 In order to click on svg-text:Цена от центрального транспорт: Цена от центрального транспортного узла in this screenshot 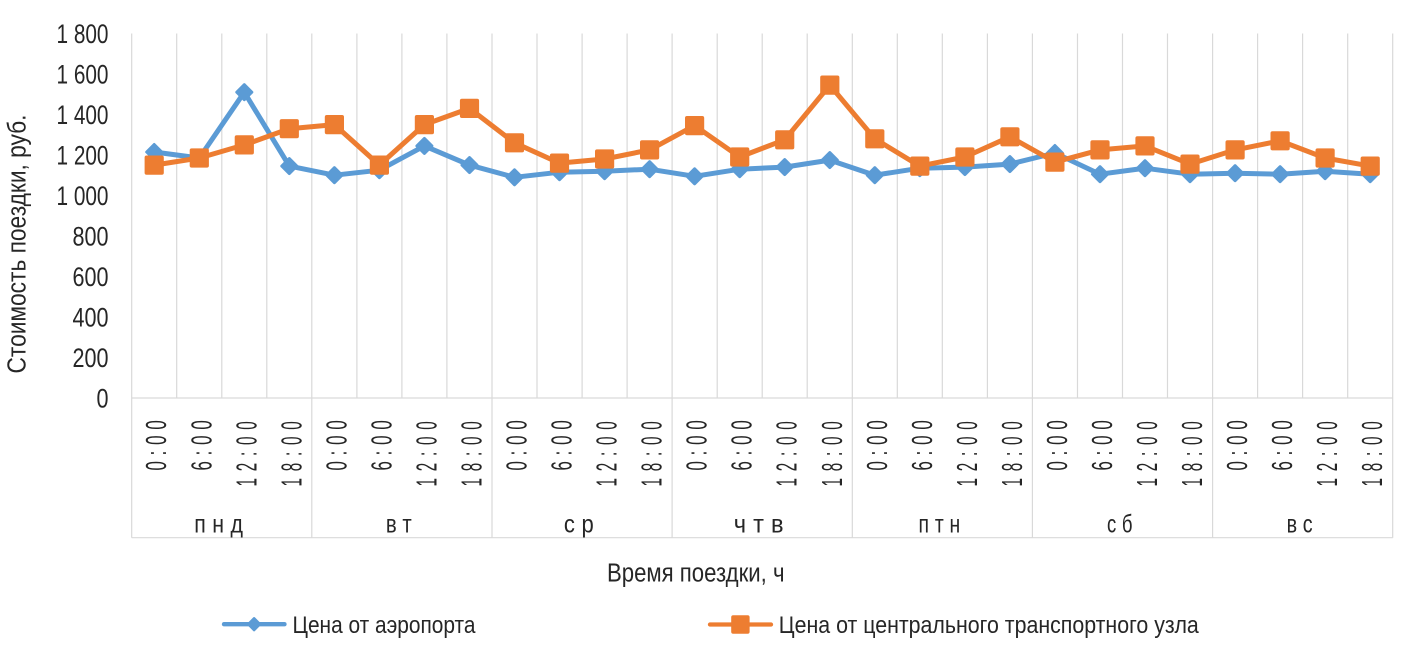, I will do `click(989, 625)`.